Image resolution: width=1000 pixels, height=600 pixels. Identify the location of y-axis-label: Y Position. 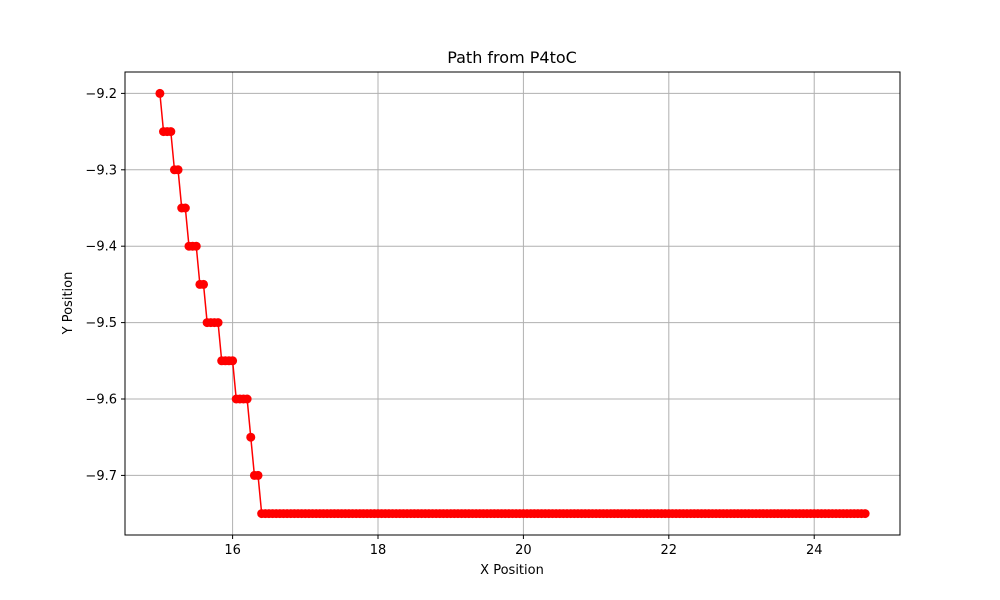
(68, 304).